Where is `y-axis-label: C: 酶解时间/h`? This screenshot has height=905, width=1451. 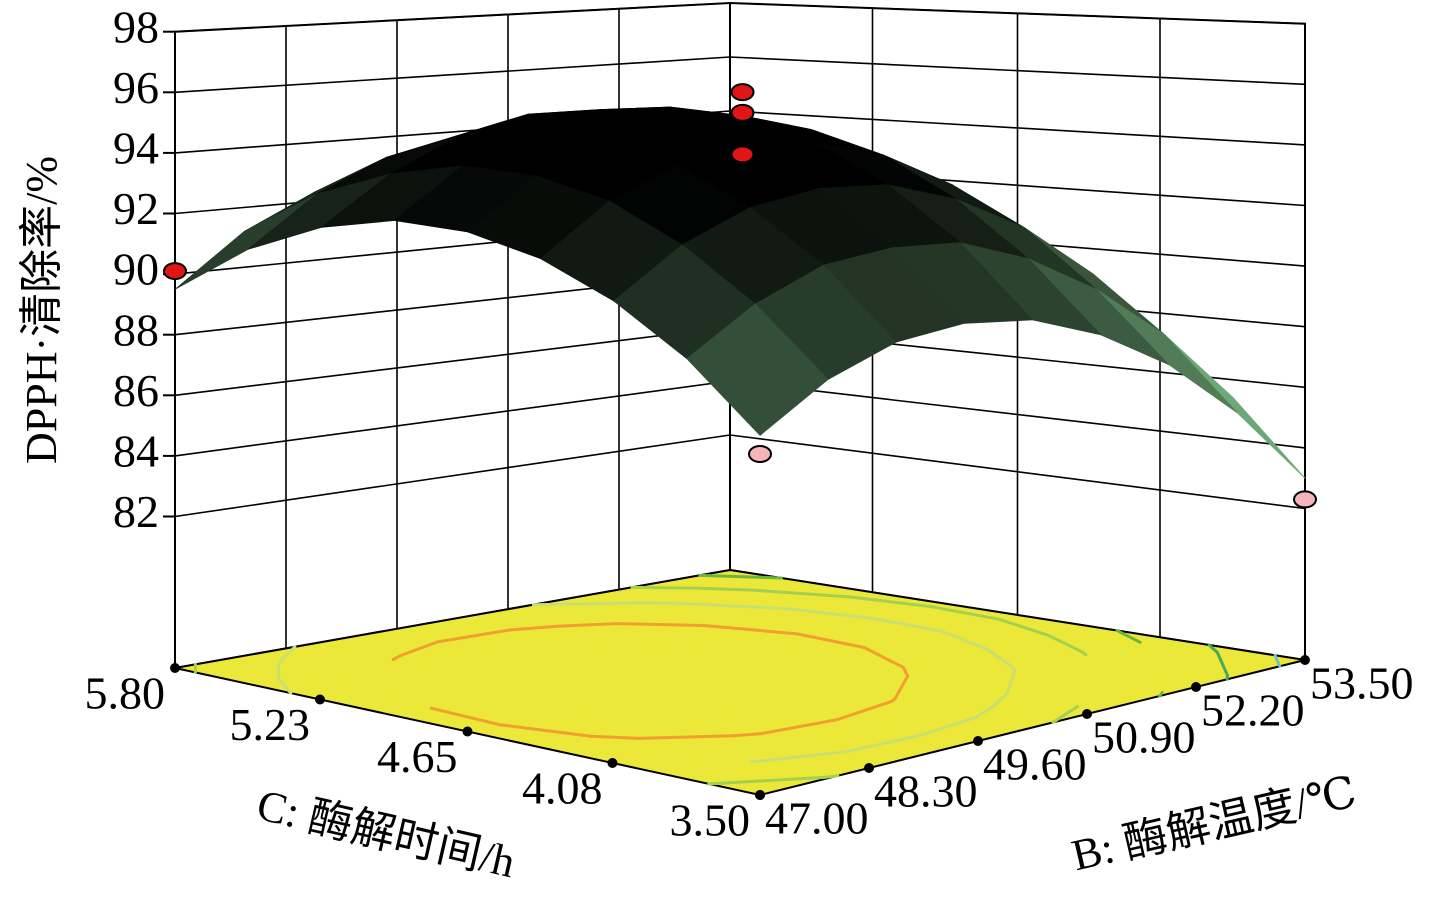
y-axis-label: C: 酶解时间/h is located at coordinates (385, 833).